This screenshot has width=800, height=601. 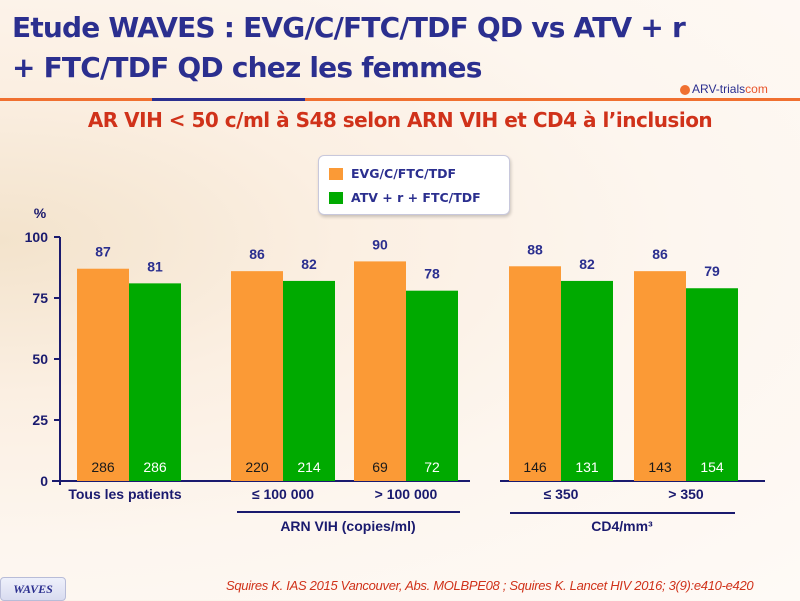 I want to click on value-label: 78, so click(x=432, y=274).